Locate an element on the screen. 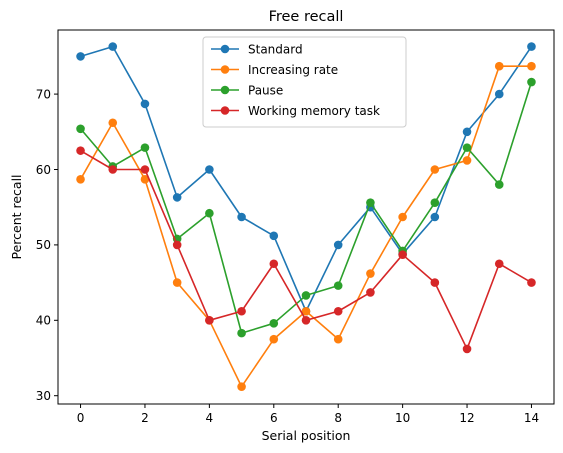 The image size is (563, 453). x-tick-label: 12 is located at coordinates (466, 418).